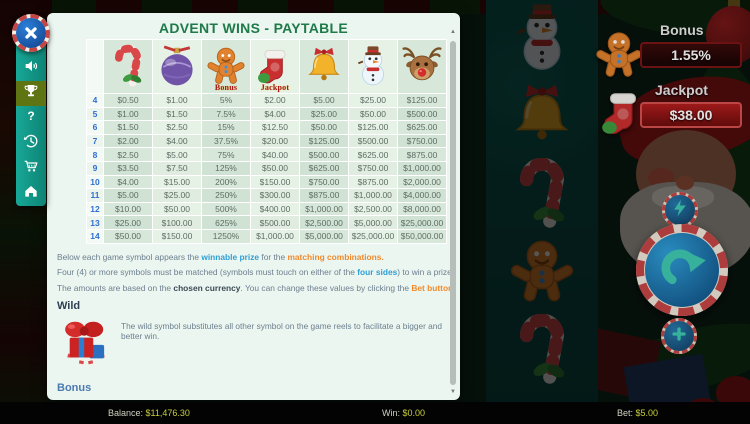 This screenshot has height=424, width=750. What do you see at coordinates (422, 66) in the screenshot?
I see `symbol-reindeer-icon` at bounding box center [422, 66].